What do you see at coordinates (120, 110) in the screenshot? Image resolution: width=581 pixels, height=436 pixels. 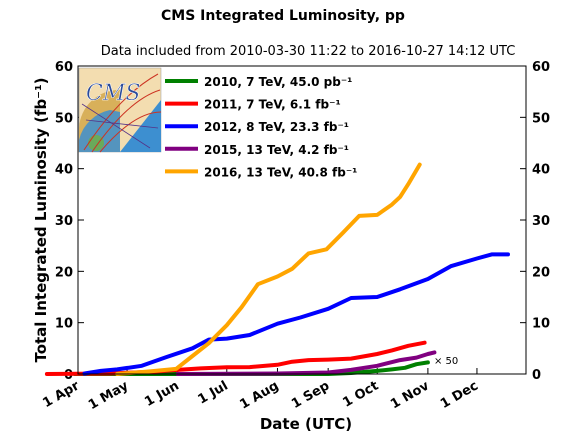 I see `cms-logo: CMS` at bounding box center [120, 110].